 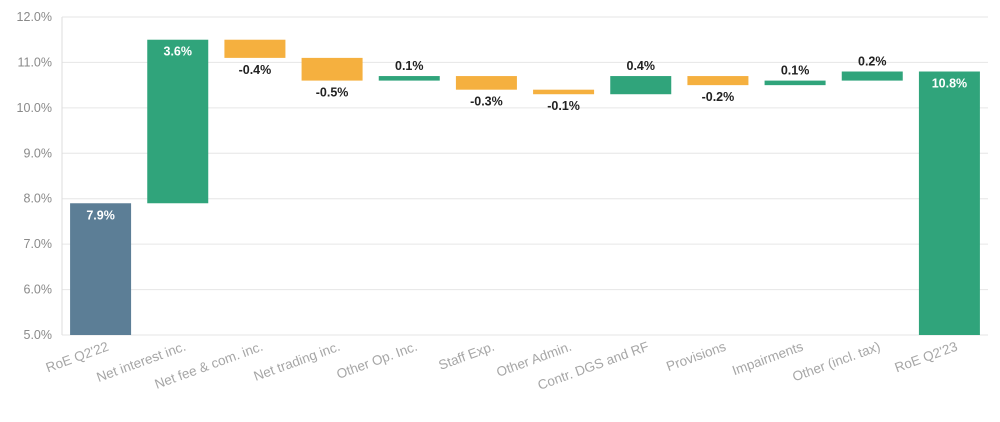 What do you see at coordinates (255, 70) in the screenshot?
I see `data-label: -0.4%` at bounding box center [255, 70].